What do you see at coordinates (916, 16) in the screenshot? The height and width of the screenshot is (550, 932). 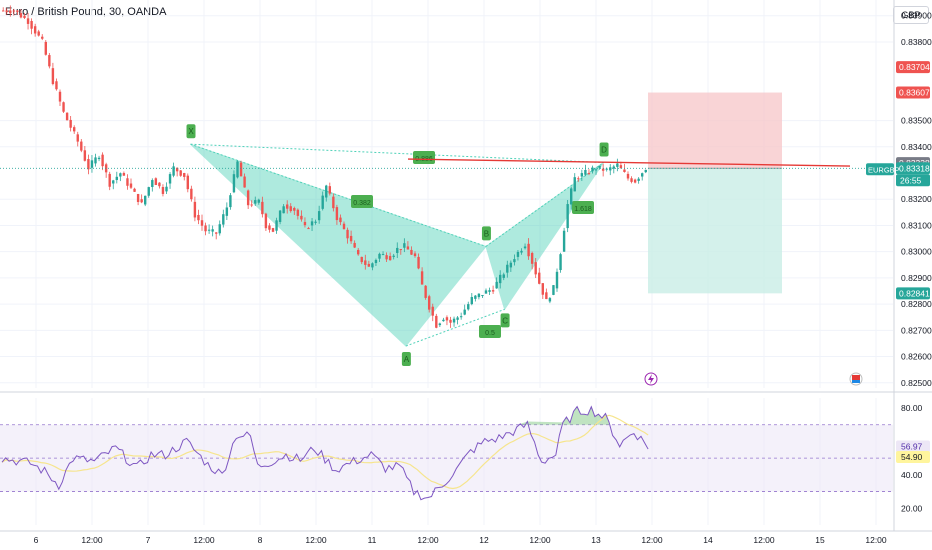 I see `price-tick-label: 0.83900` at bounding box center [916, 16].